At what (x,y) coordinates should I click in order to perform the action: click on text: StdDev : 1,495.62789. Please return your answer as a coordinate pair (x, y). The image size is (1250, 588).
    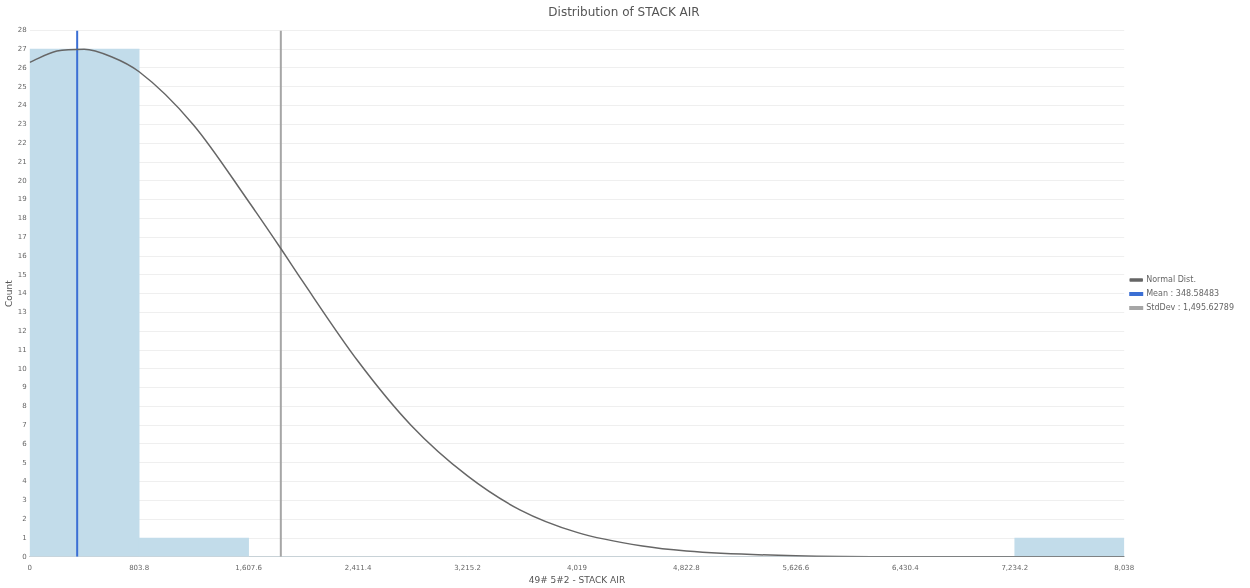
    Looking at the image, I should click on (1190, 308).